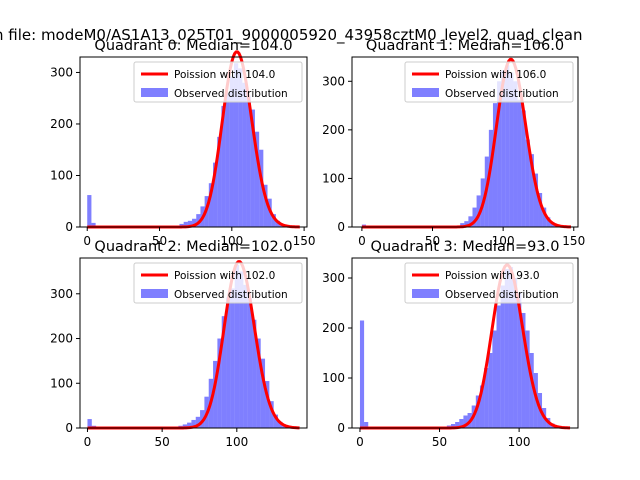 The image size is (640, 480). What do you see at coordinates (193, 46) in the screenshot?
I see `subplot-title: Quadrant 0: Median=104.0` at bounding box center [193, 46].